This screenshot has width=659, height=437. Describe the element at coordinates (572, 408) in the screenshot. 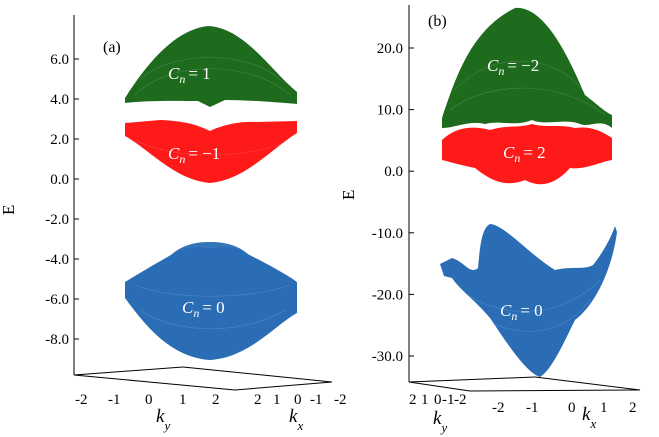

I see `panel-b-kx-tick: 0` at that location.